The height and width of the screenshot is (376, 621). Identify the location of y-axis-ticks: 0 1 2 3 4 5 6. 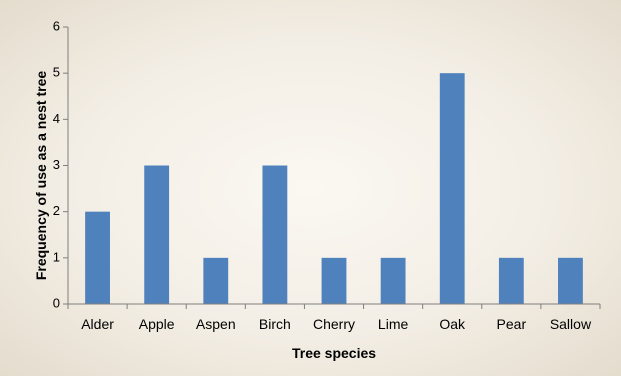
(60, 164).